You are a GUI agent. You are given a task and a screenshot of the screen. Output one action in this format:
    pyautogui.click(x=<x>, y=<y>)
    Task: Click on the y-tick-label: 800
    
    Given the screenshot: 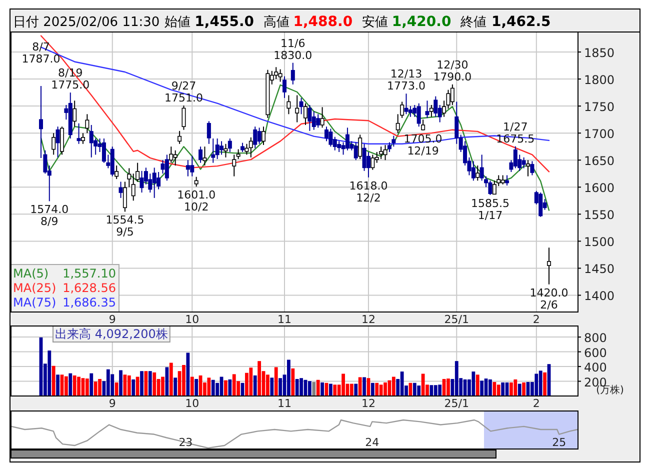 What is the action you would take?
    pyautogui.click(x=595, y=338)
    